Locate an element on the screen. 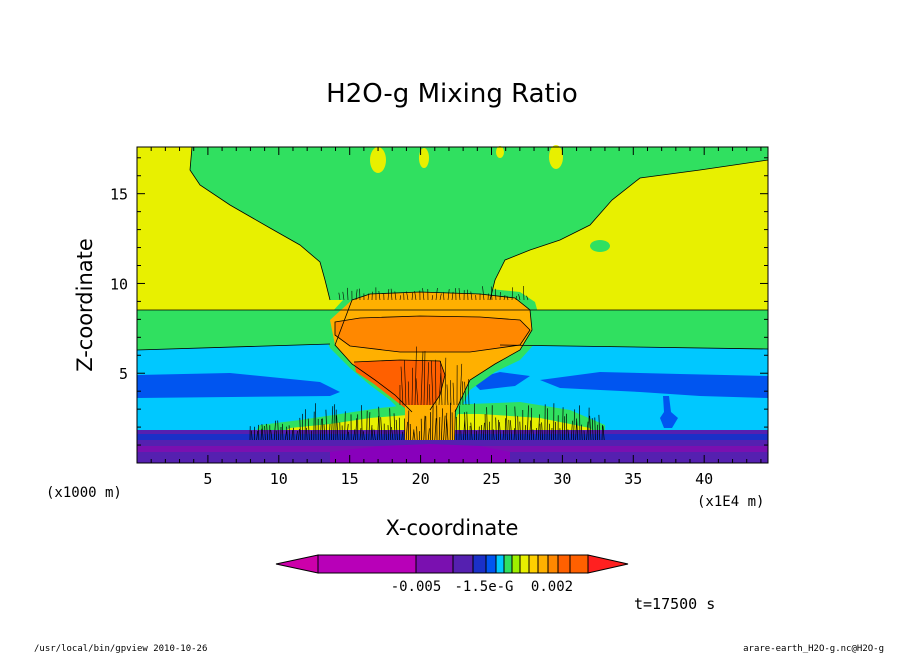  field-blue-column is located at coordinates (669, 412).